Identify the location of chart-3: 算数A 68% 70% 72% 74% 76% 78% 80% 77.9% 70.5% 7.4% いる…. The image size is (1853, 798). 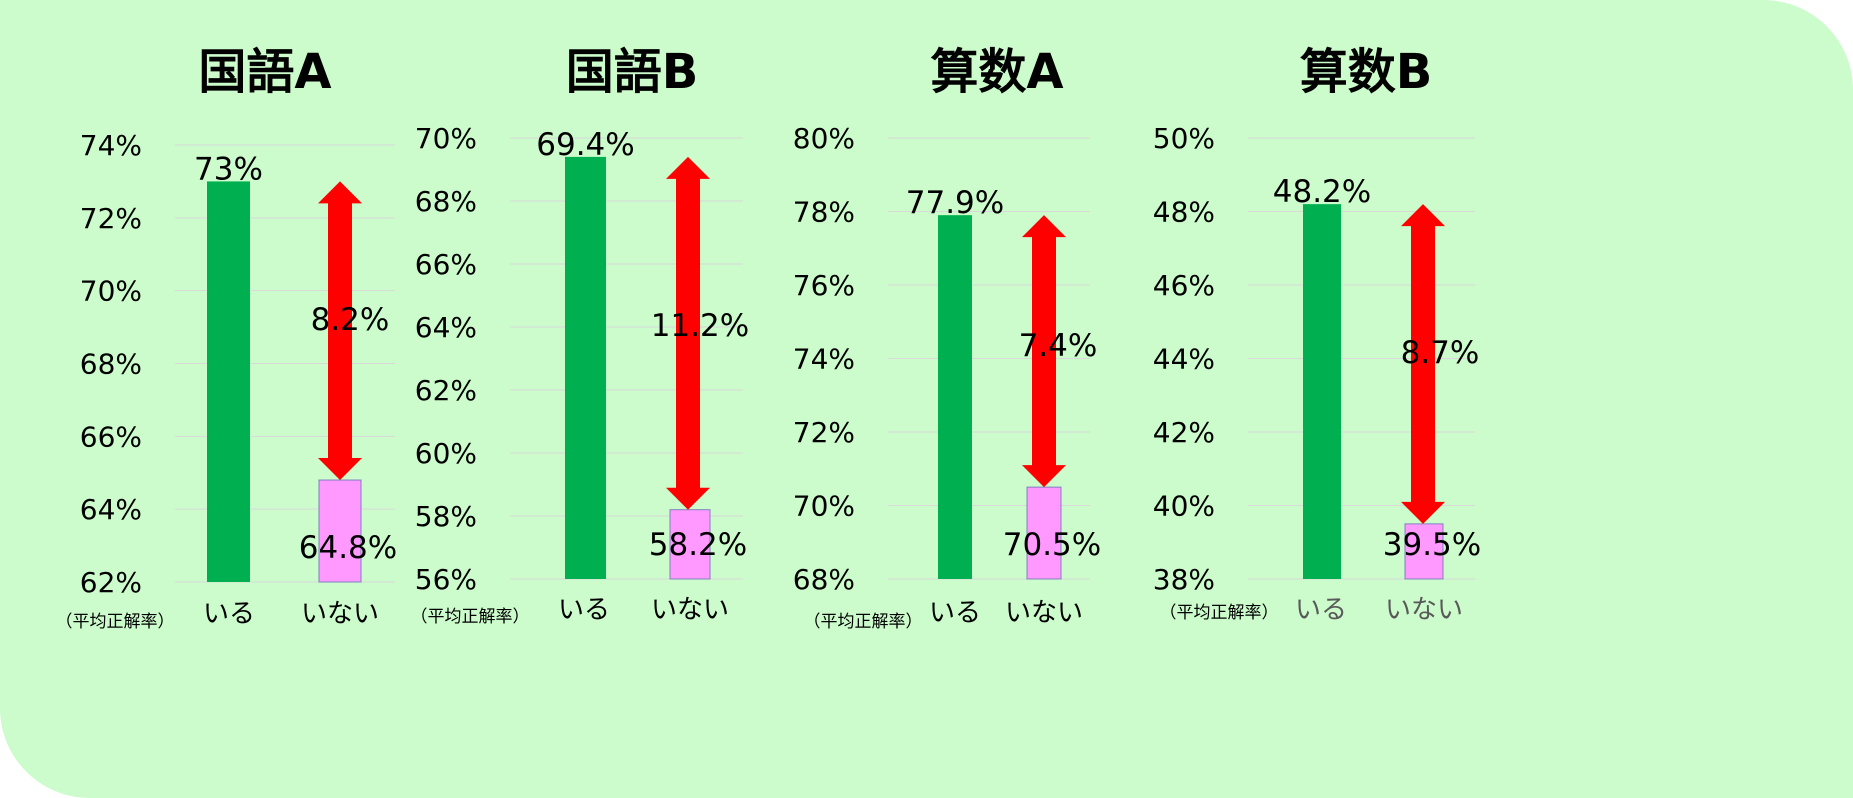
(947, 338).